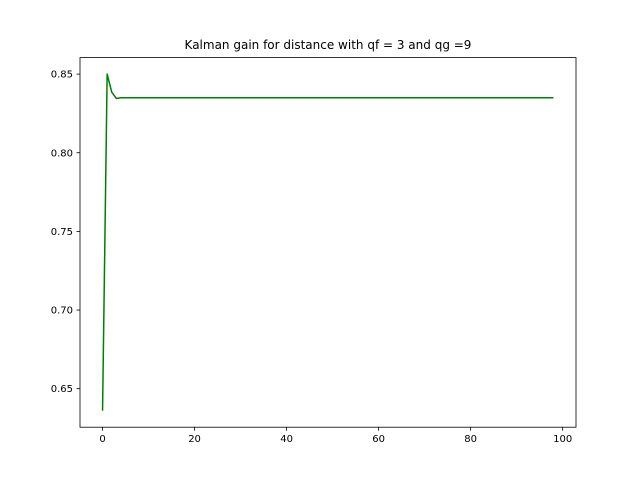 The image size is (640, 484). I want to click on x-tick-label: 0, so click(102, 439).